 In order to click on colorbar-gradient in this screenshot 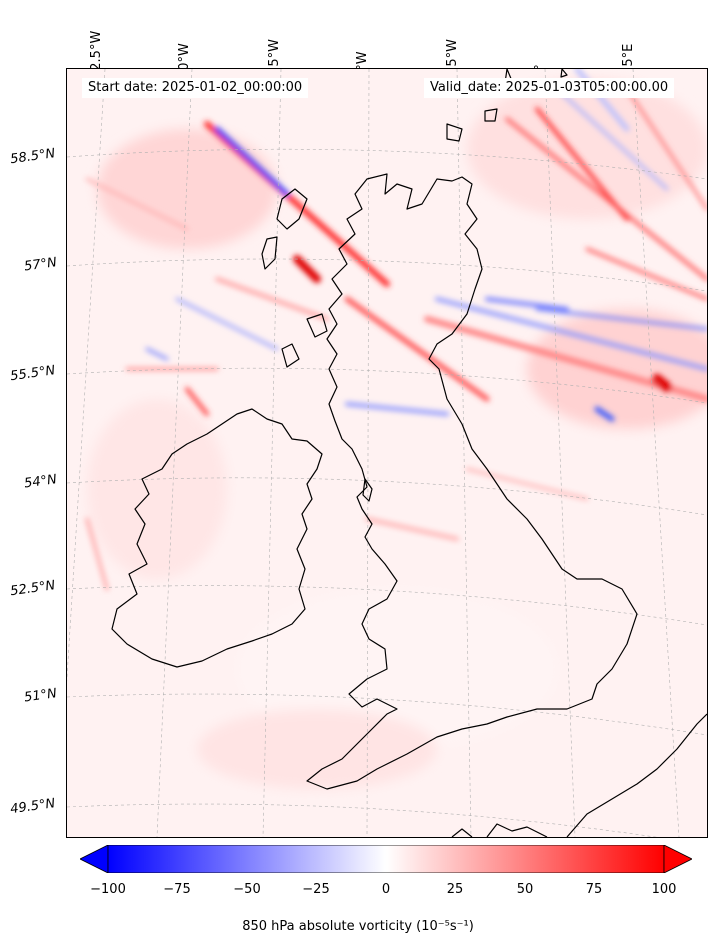, I will do `click(386, 859)`.